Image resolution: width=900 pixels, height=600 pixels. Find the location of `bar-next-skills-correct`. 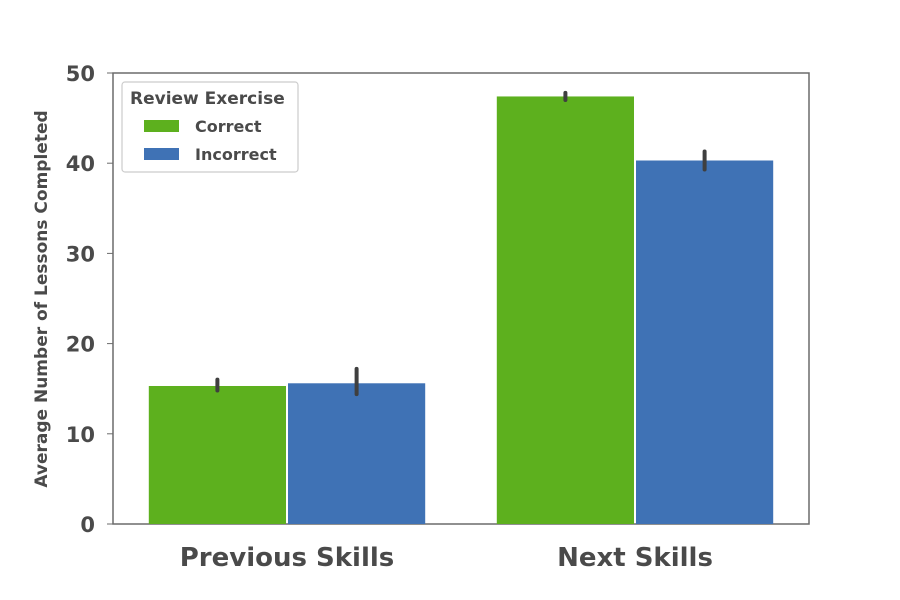

bar-next-skills-correct is located at coordinates (565, 310).